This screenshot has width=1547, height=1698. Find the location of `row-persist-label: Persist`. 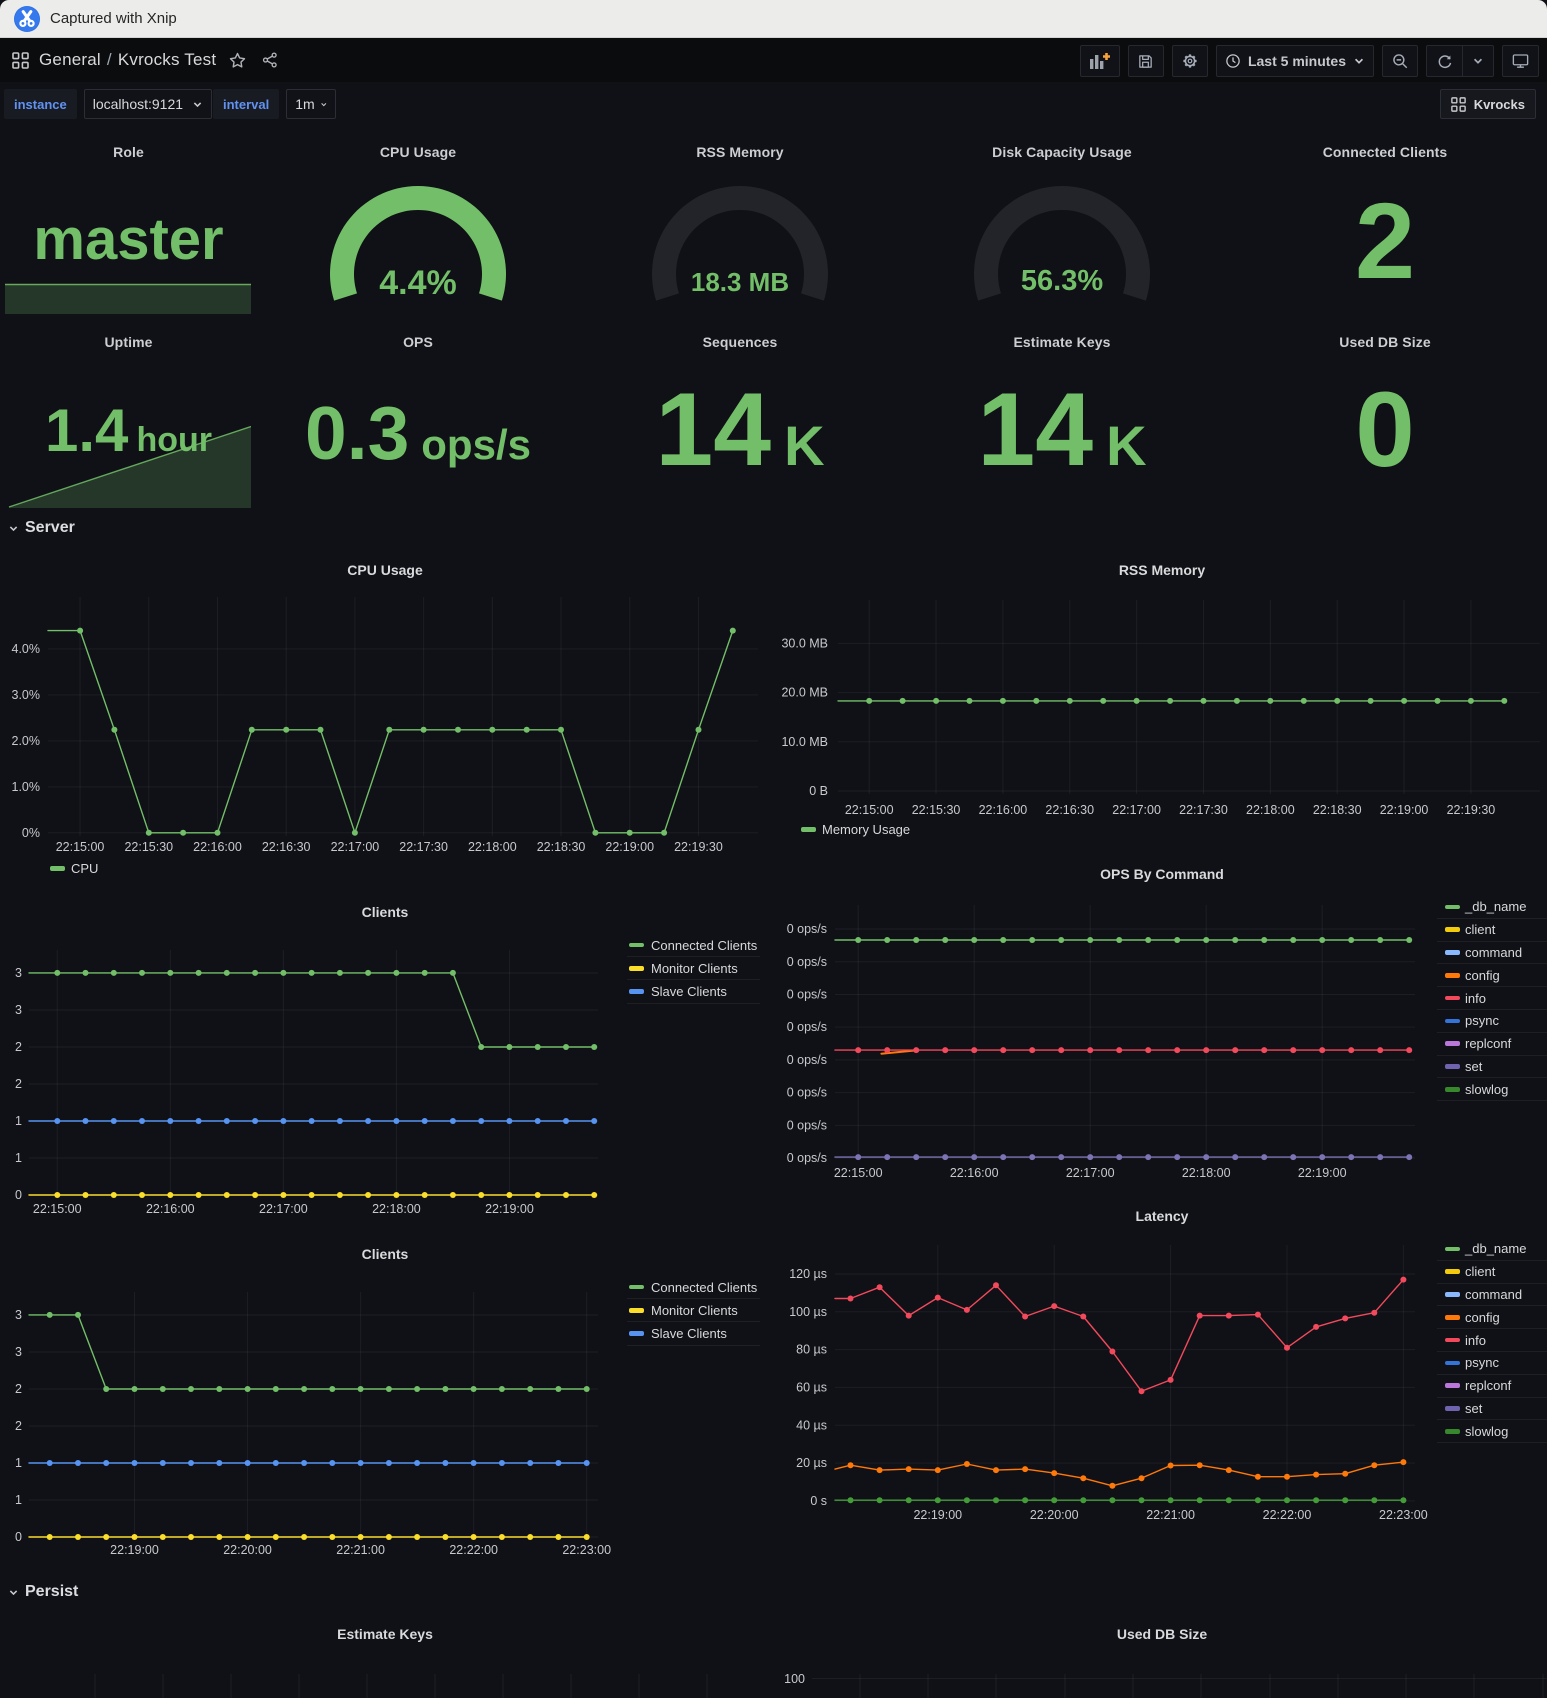

row-persist-label: Persist is located at coordinates (52, 1591).